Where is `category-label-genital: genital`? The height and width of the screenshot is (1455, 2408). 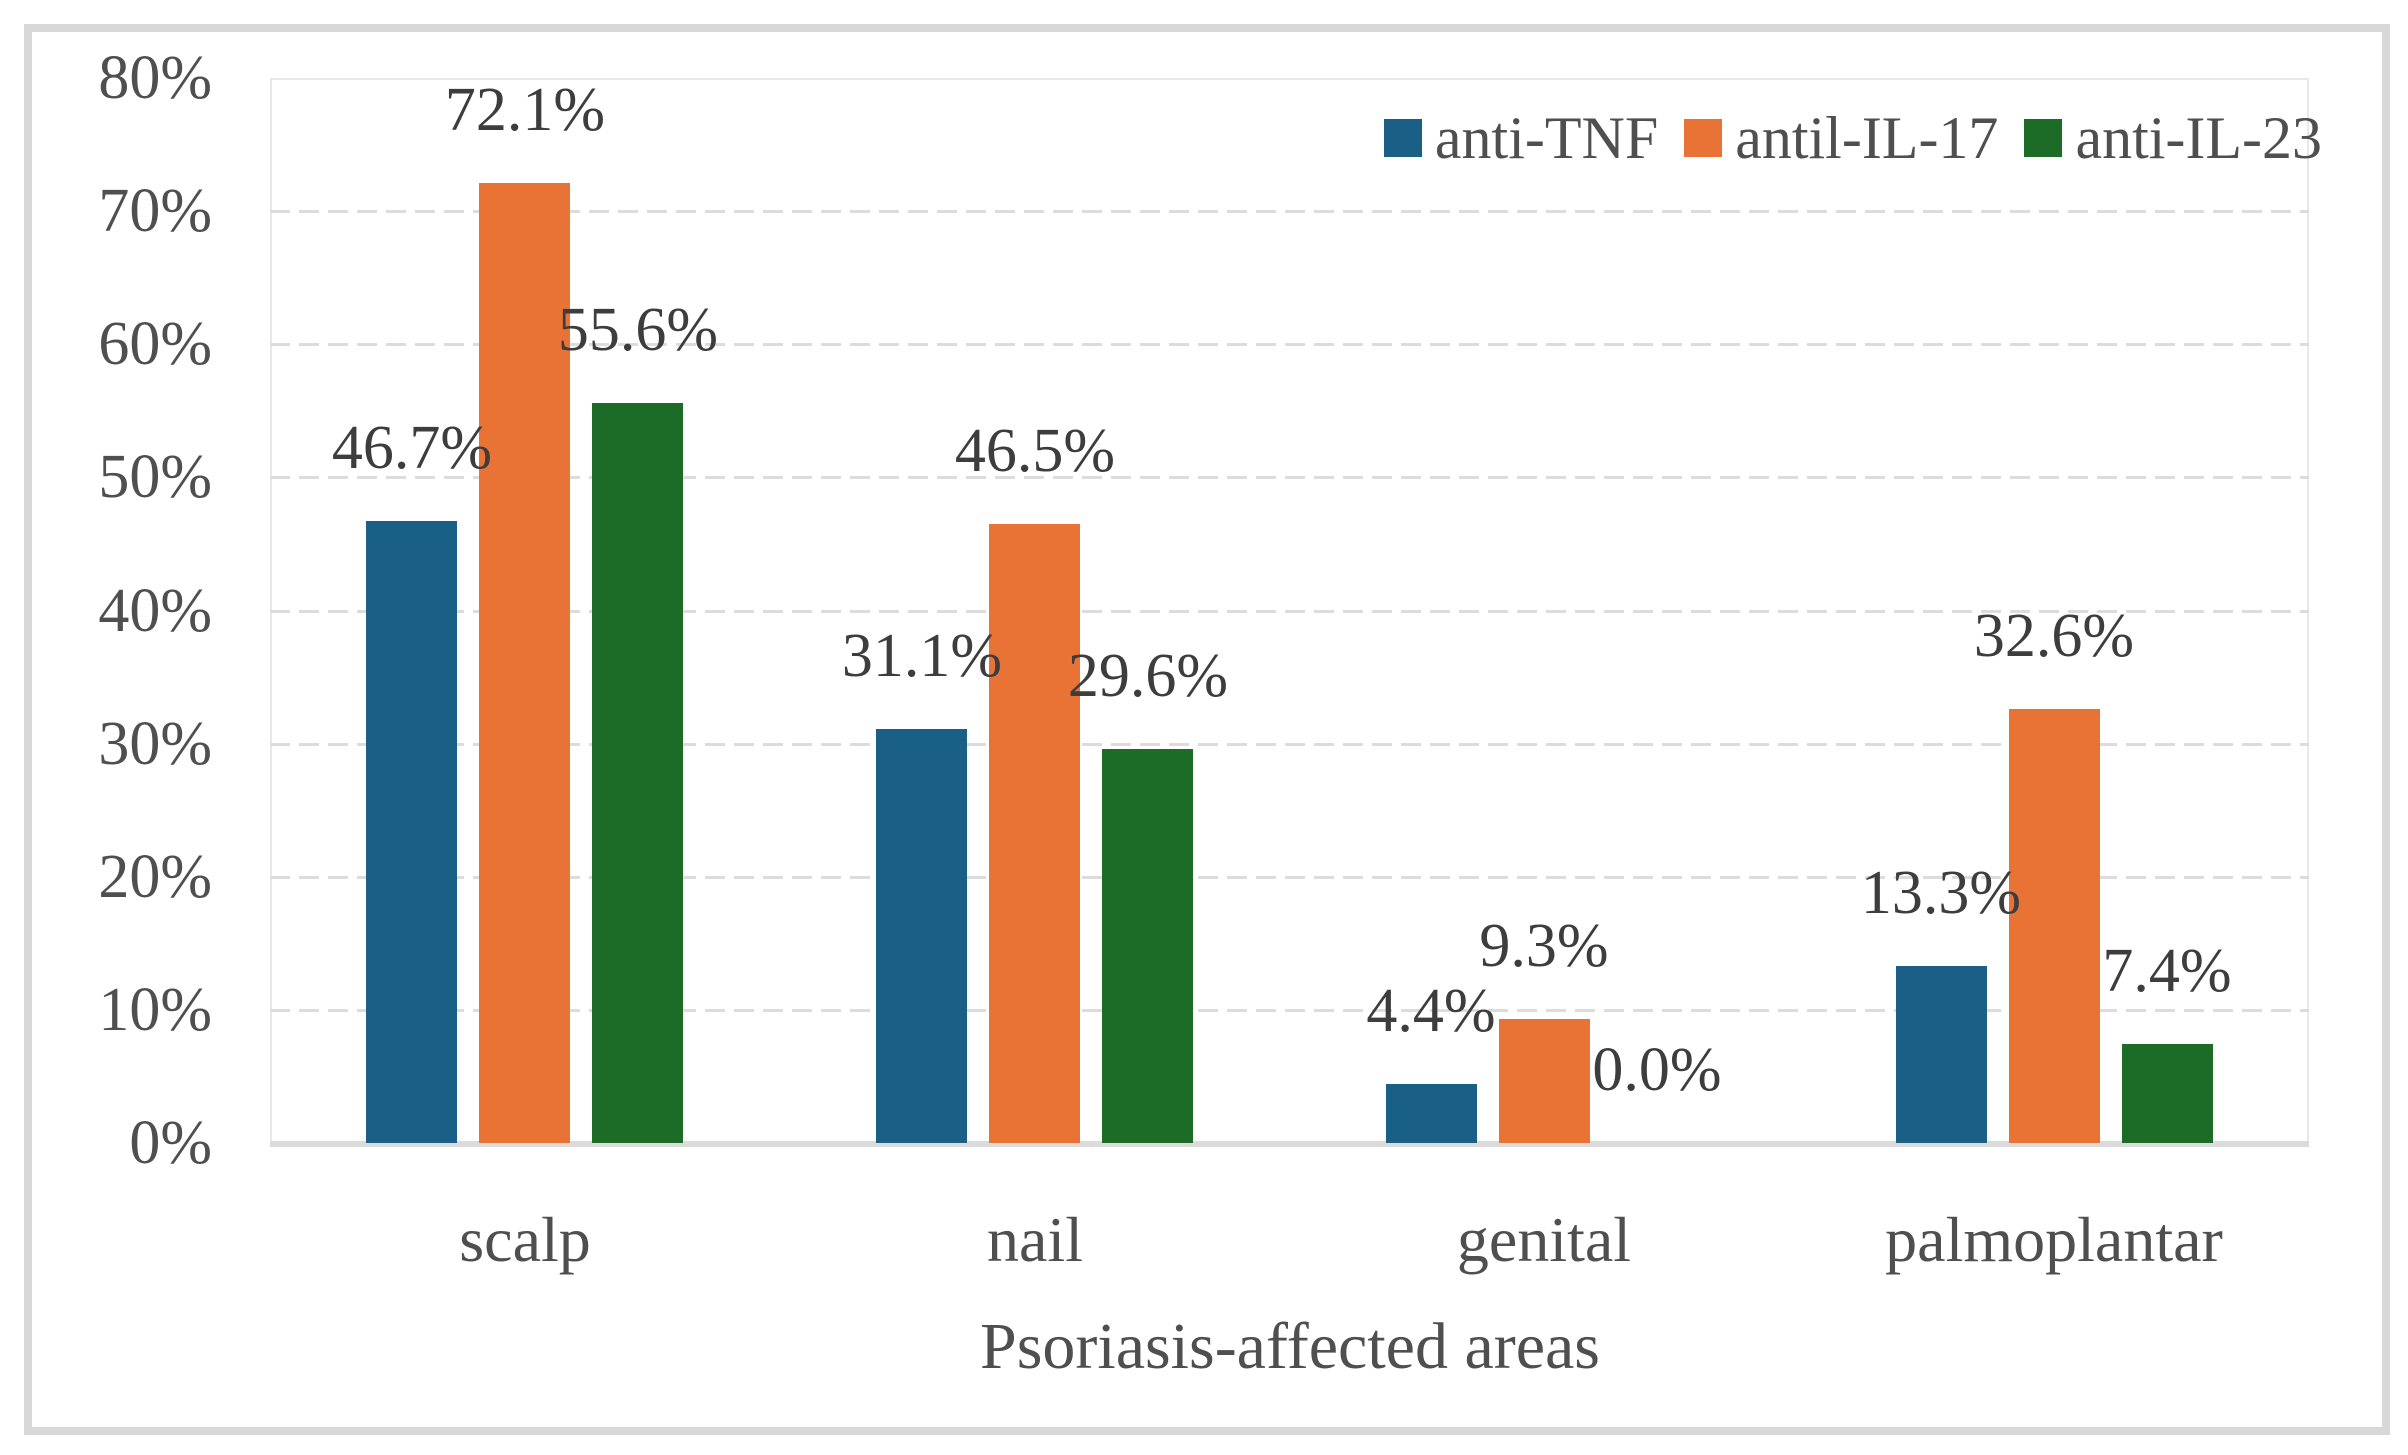 category-label-genital: genital is located at coordinates (1544, 1239).